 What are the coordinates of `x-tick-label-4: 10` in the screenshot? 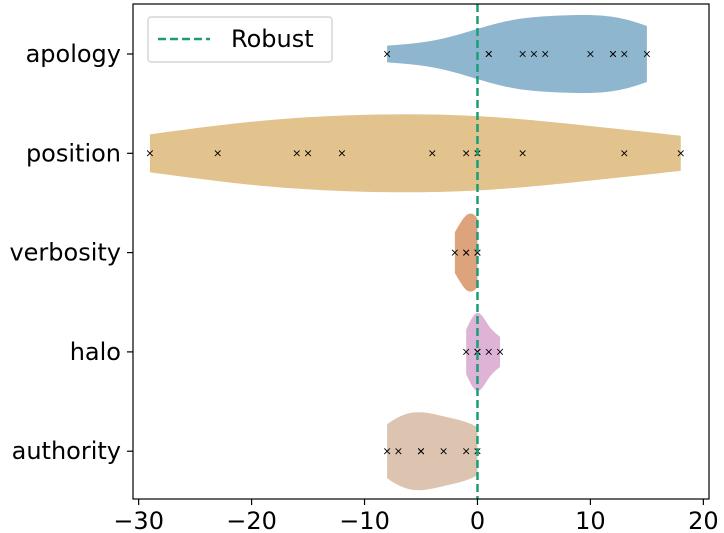 It's located at (590, 520).